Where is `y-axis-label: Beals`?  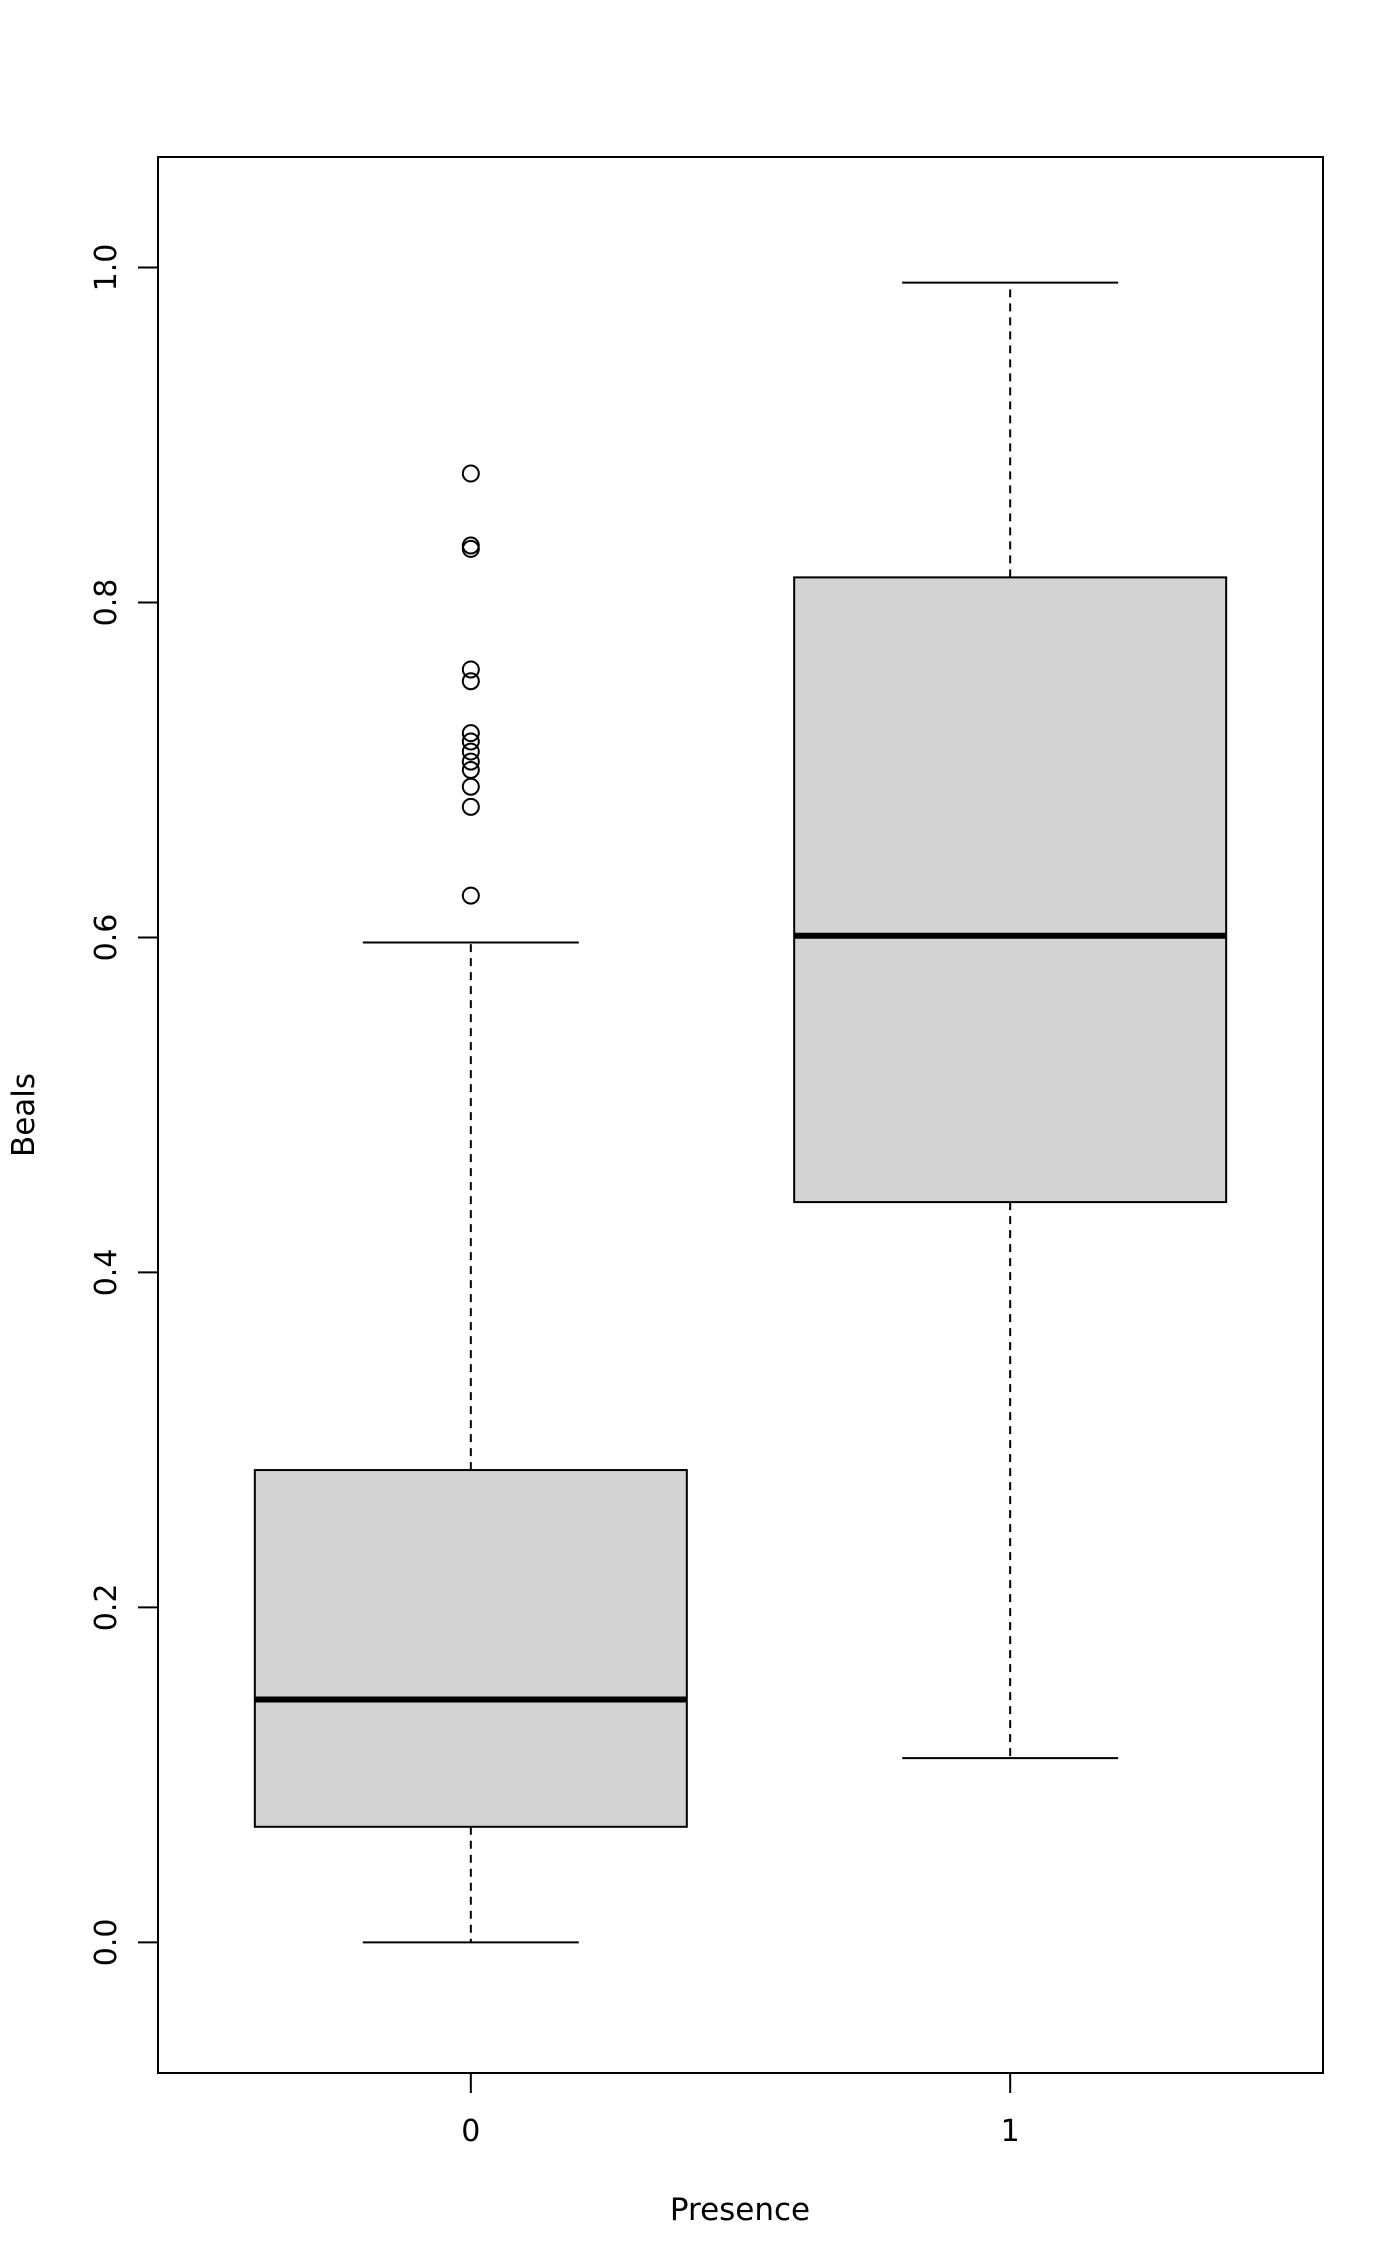 y-axis-label: Beals is located at coordinates (24, 1115).